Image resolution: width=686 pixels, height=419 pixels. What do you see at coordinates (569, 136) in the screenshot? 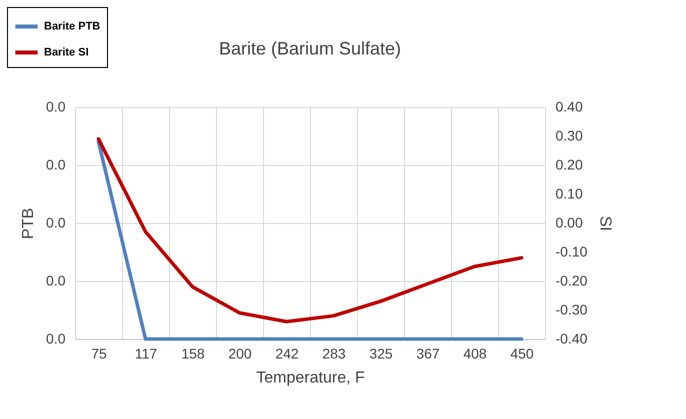
I see `y2-tick-label: 0.30` at bounding box center [569, 136].